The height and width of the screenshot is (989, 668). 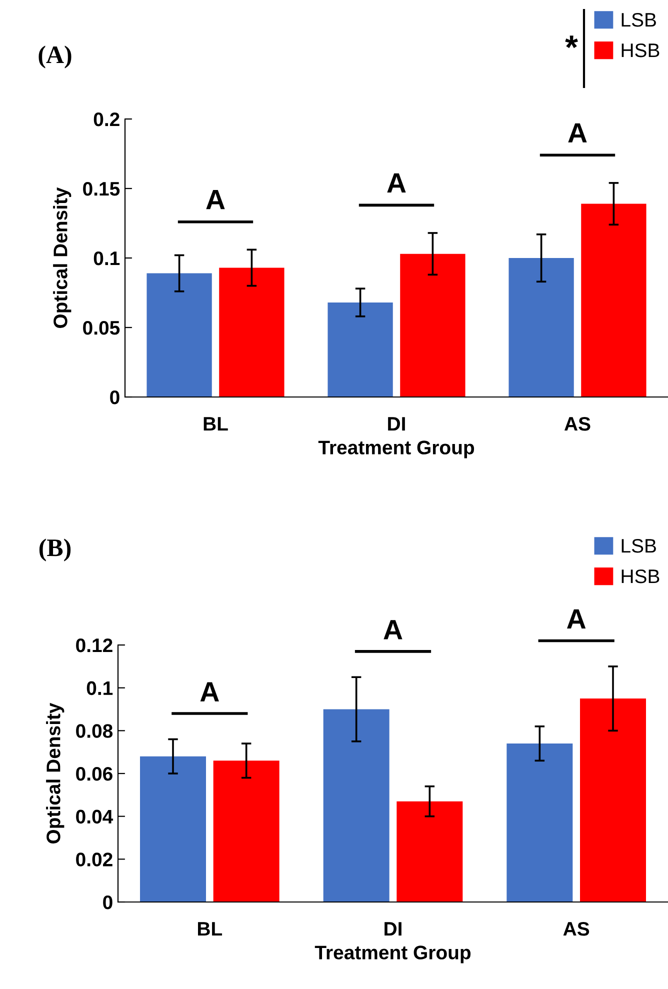 What do you see at coordinates (55, 550) in the screenshot?
I see `chart-title: (B)` at bounding box center [55, 550].